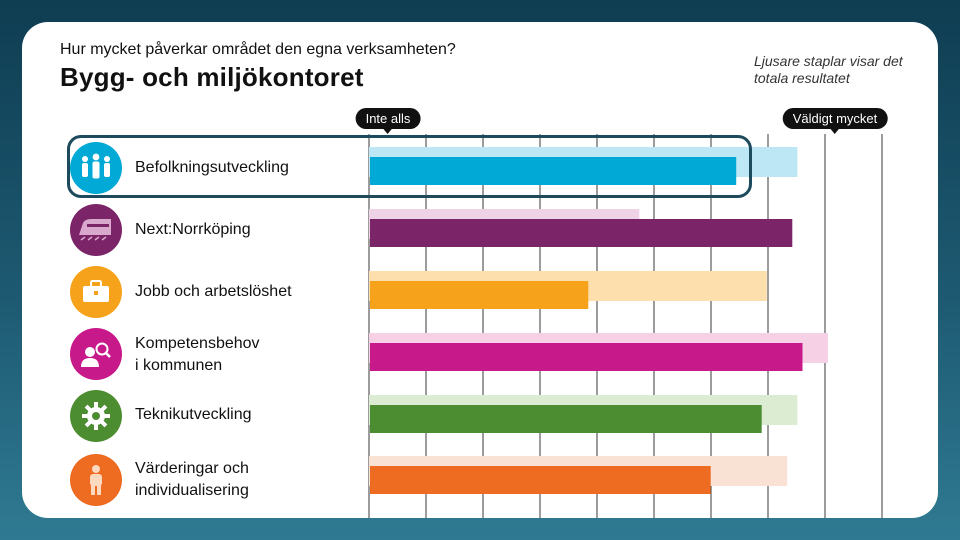 The width and height of the screenshot is (960, 540). I want to click on scale-max-label: Väldigt mycket, so click(835, 121).